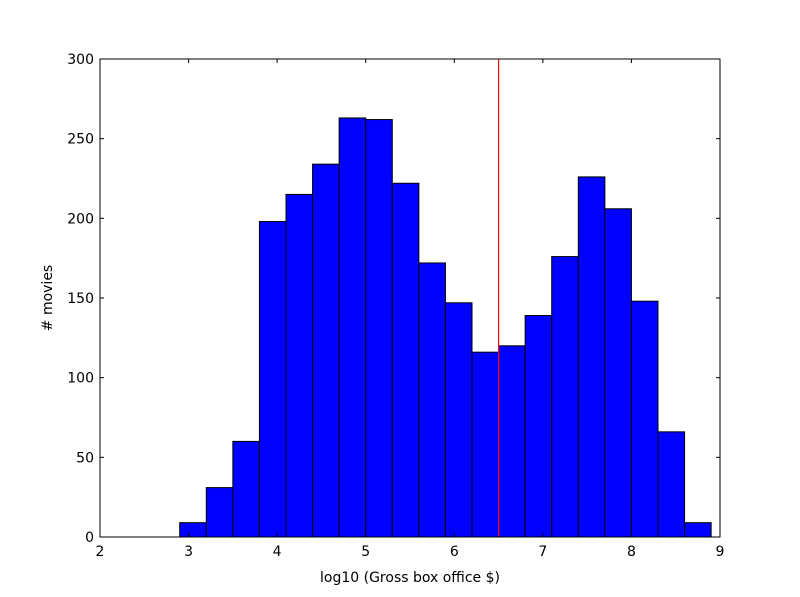 The width and height of the screenshot is (800, 597). What do you see at coordinates (277, 552) in the screenshot?
I see `x-tick-label: 4` at bounding box center [277, 552].